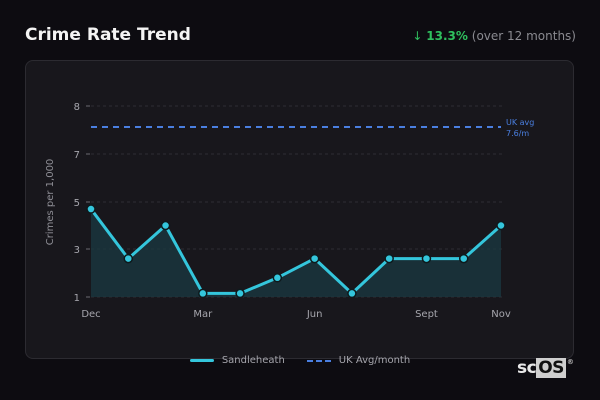 This screenshot has width=600, height=400. I want to click on data-point-dec, so click(91, 209).